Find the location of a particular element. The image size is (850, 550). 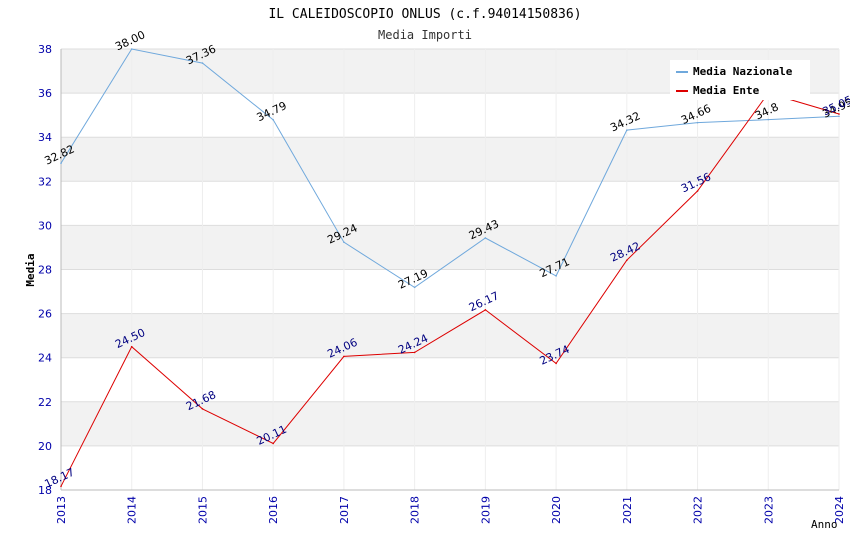

y-tick-label: 28 is located at coordinates (45, 270).